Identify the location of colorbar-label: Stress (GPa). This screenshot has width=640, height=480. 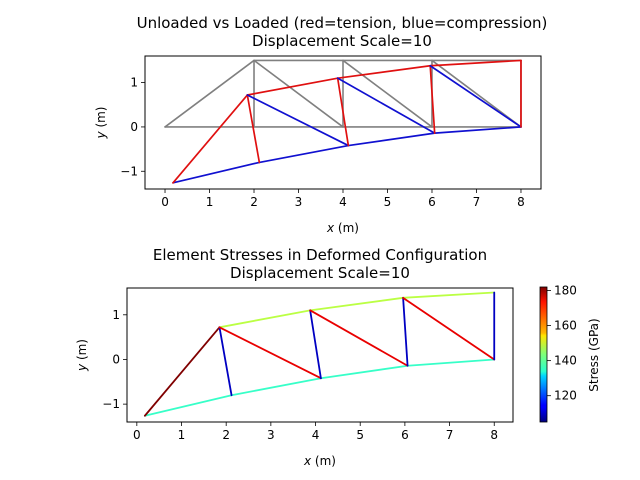
(594, 354).